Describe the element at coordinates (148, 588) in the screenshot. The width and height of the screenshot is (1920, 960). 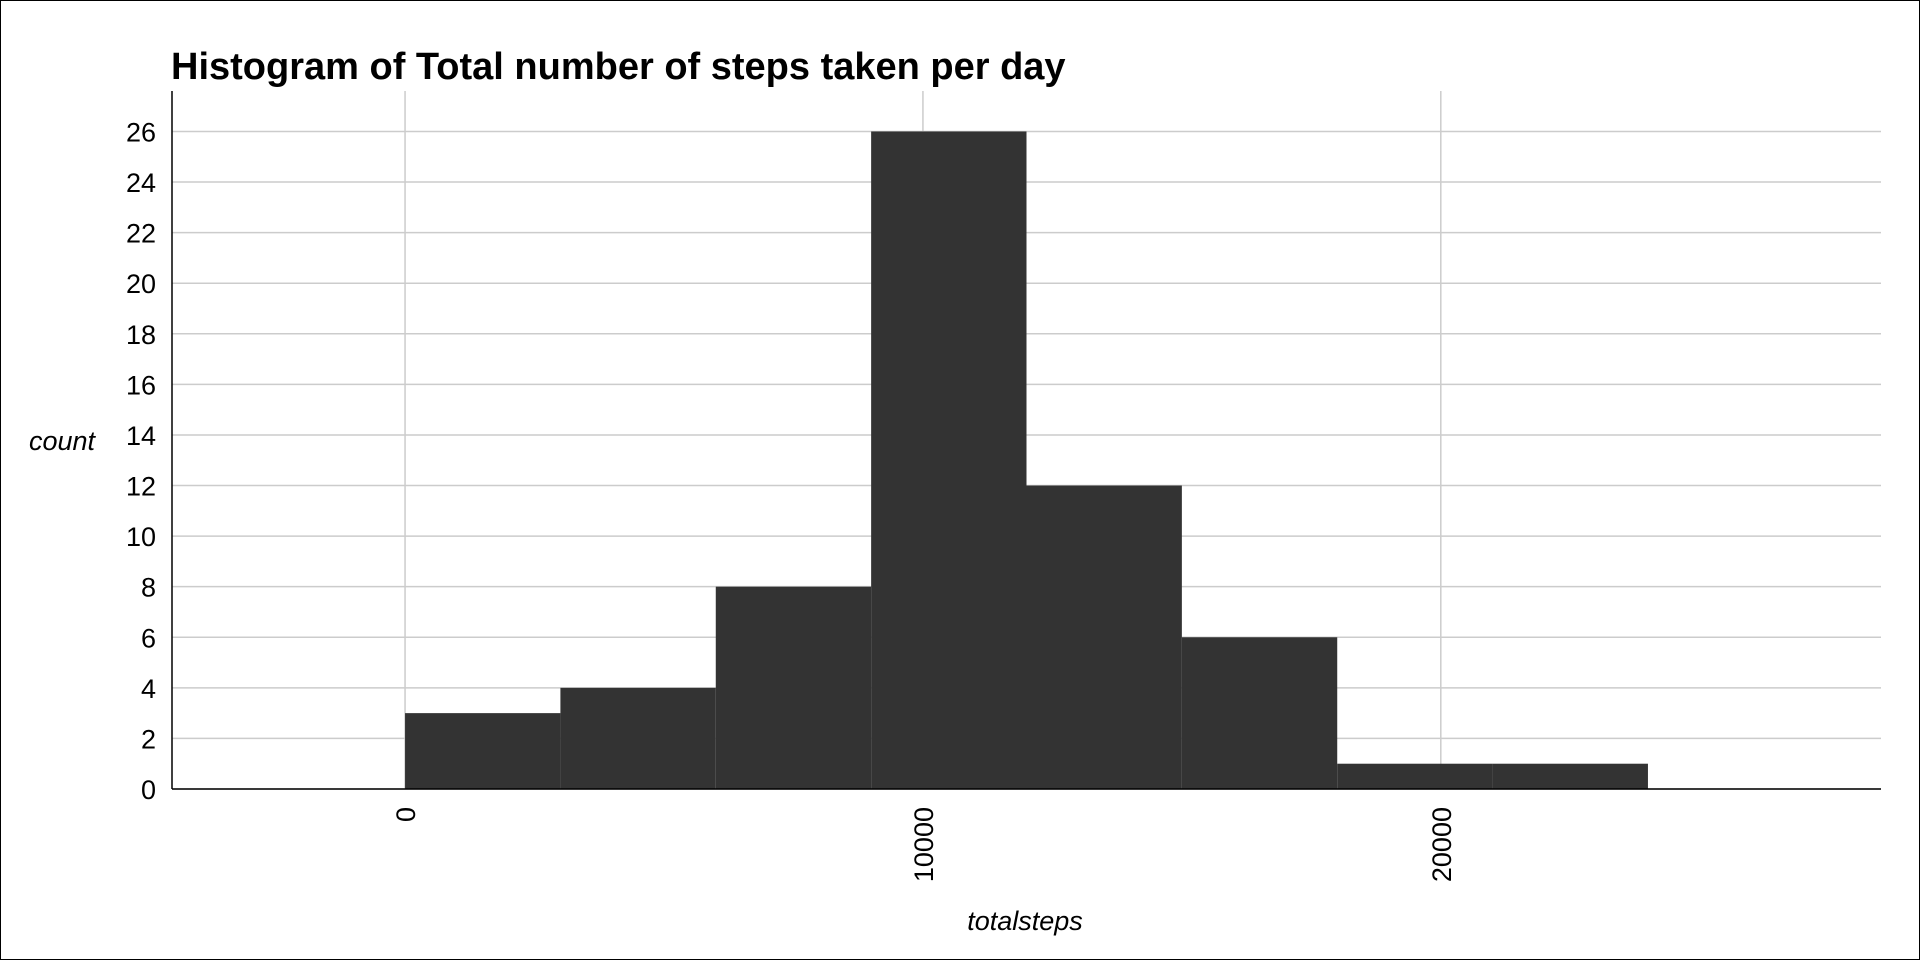
I see `y-tick-label: 8` at that location.